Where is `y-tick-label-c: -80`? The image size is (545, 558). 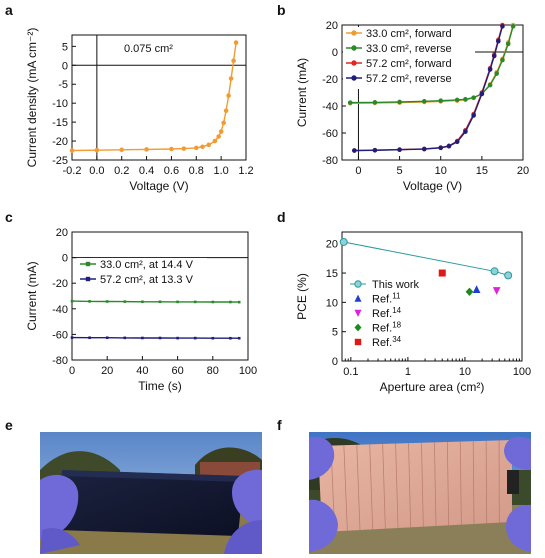 y-tick-label-c: -80 is located at coordinates (60, 361).